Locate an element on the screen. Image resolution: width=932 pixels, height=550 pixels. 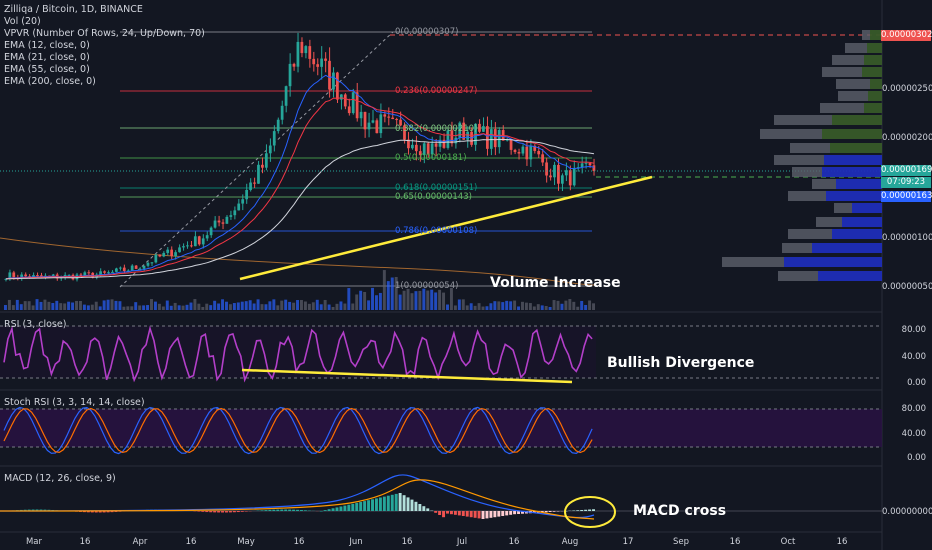
price-tag-last: 0.00000169 is located at coordinates (906, 170).